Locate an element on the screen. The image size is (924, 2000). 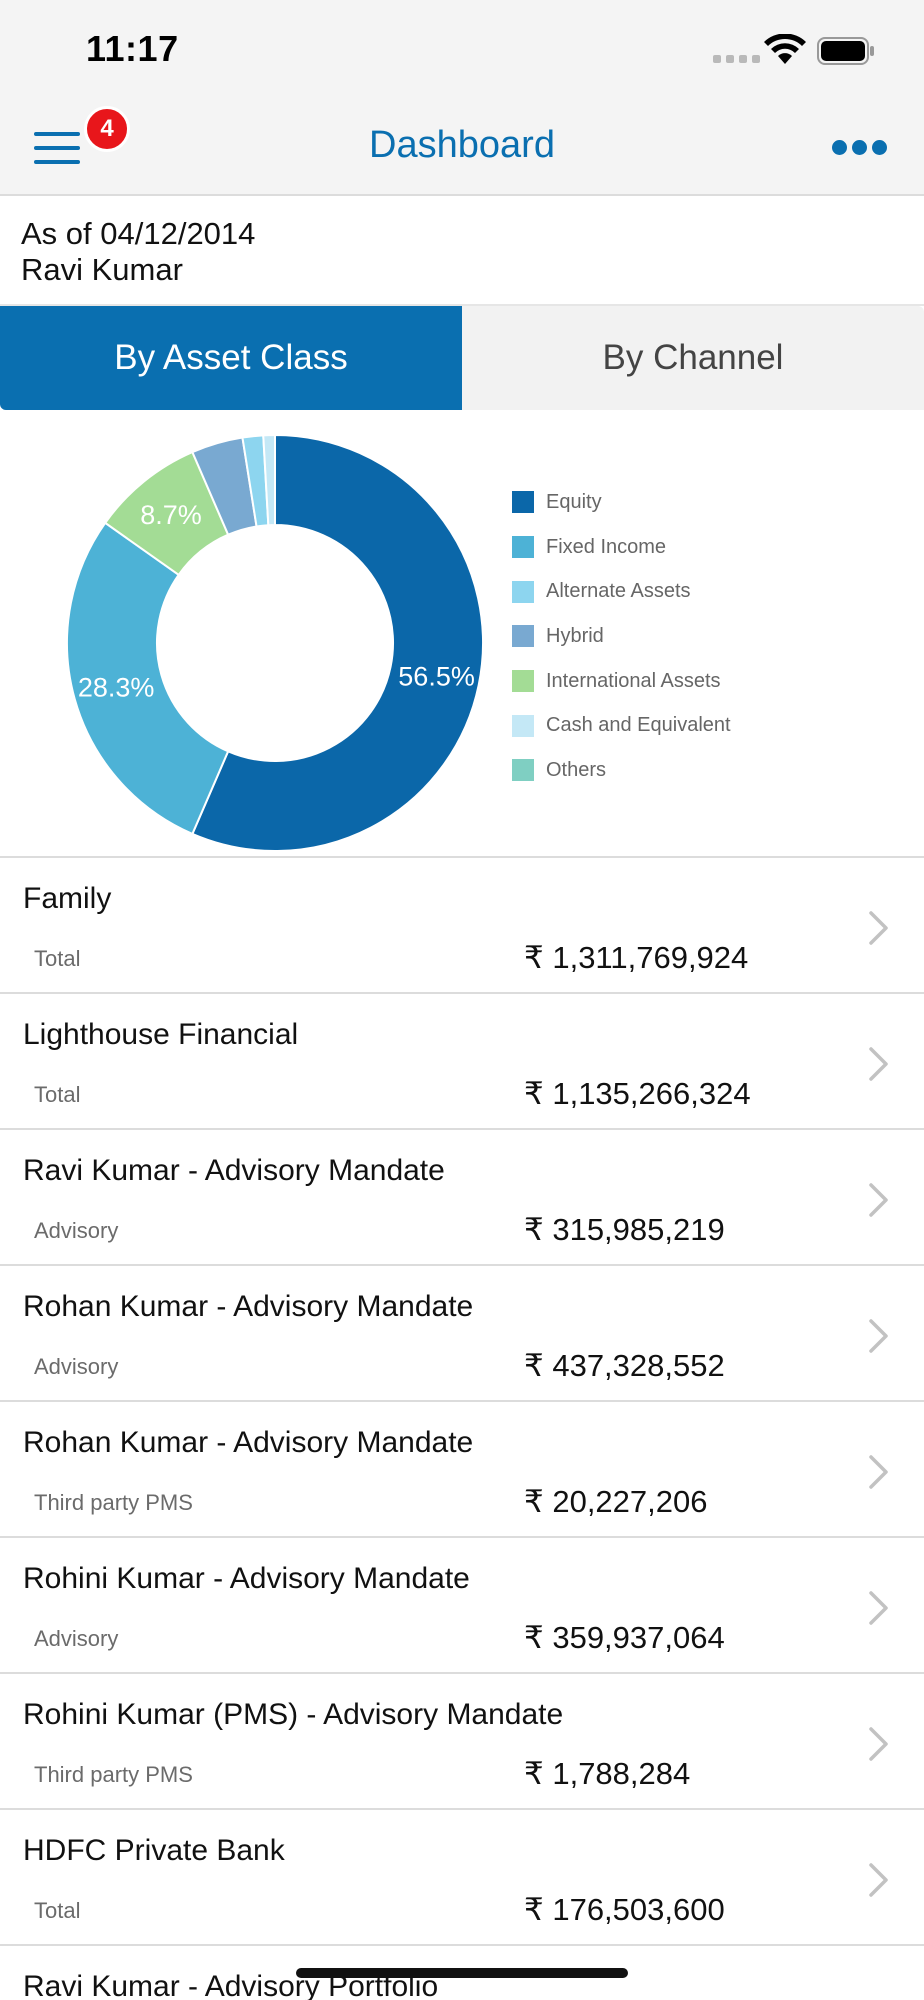
slice-label: 8.7% is located at coordinates (171, 515).